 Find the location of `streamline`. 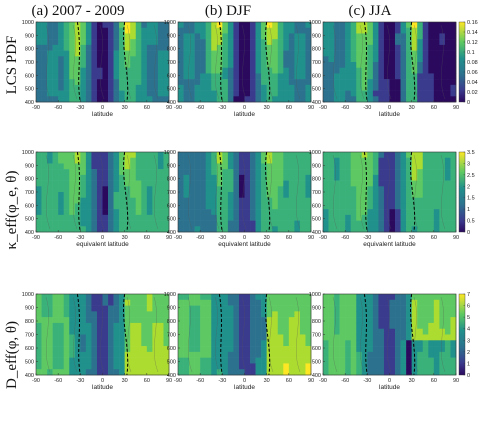

streamline is located at coordinates (335, 192).